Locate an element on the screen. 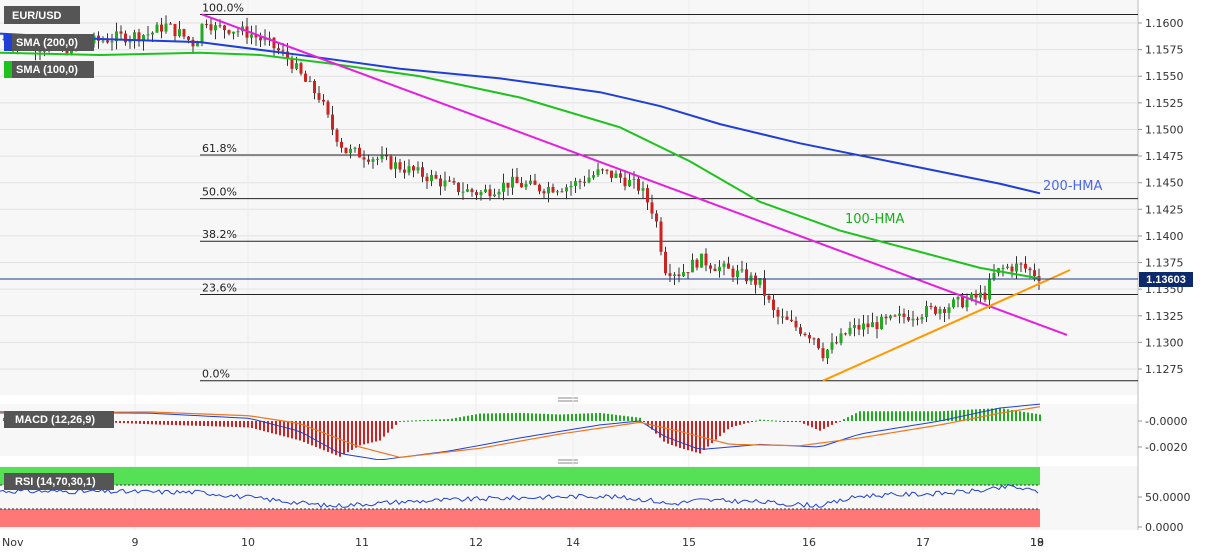 This screenshot has height=555, width=1207. rsi-badge is located at coordinates (59, 481).